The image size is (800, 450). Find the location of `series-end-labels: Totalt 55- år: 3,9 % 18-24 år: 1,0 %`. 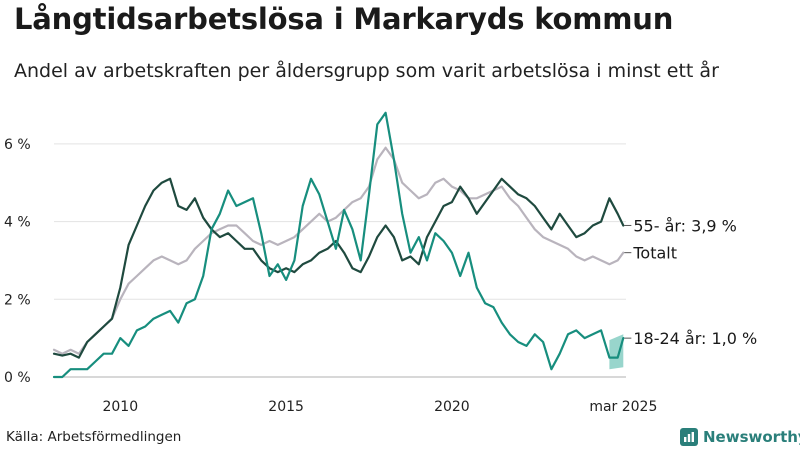

series-end-labels: Totalt 55- år: 3,9 % 18-24 år: 1,0 % is located at coordinates (690, 282).